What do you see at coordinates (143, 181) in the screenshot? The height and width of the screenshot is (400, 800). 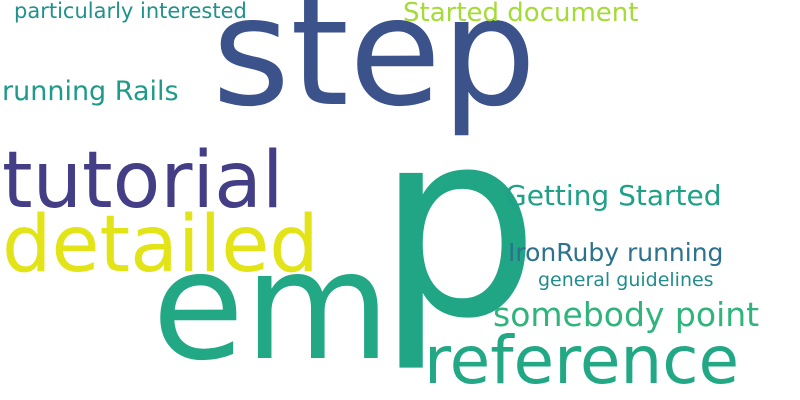 I see `word-tutorial: tutorial` at bounding box center [143, 181].